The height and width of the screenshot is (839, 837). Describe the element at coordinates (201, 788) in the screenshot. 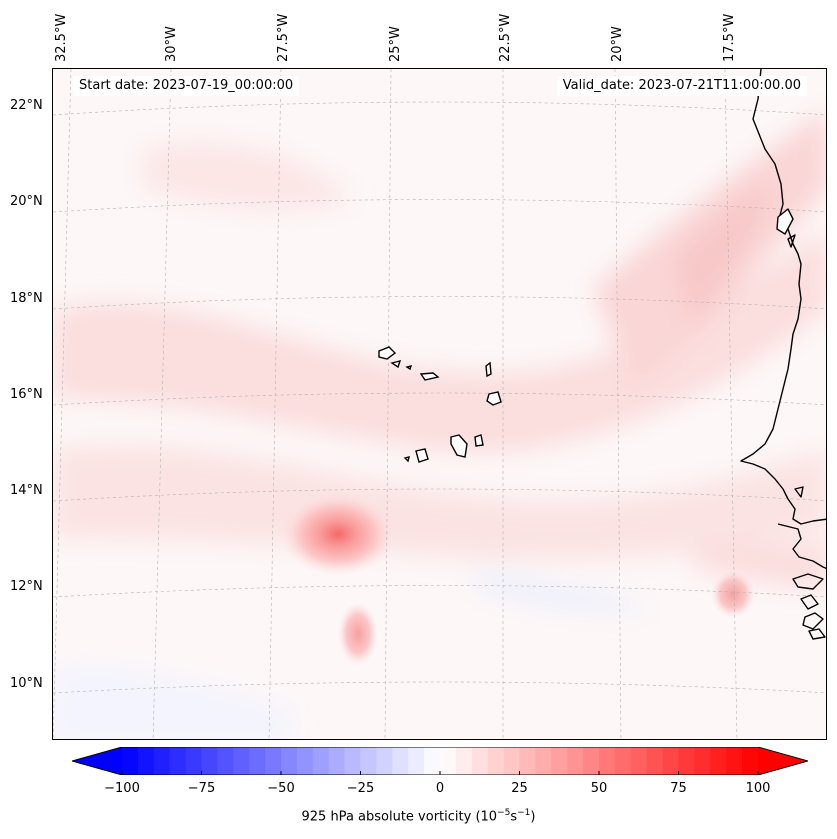

I see `colorbar-tick-label: −75` at that location.